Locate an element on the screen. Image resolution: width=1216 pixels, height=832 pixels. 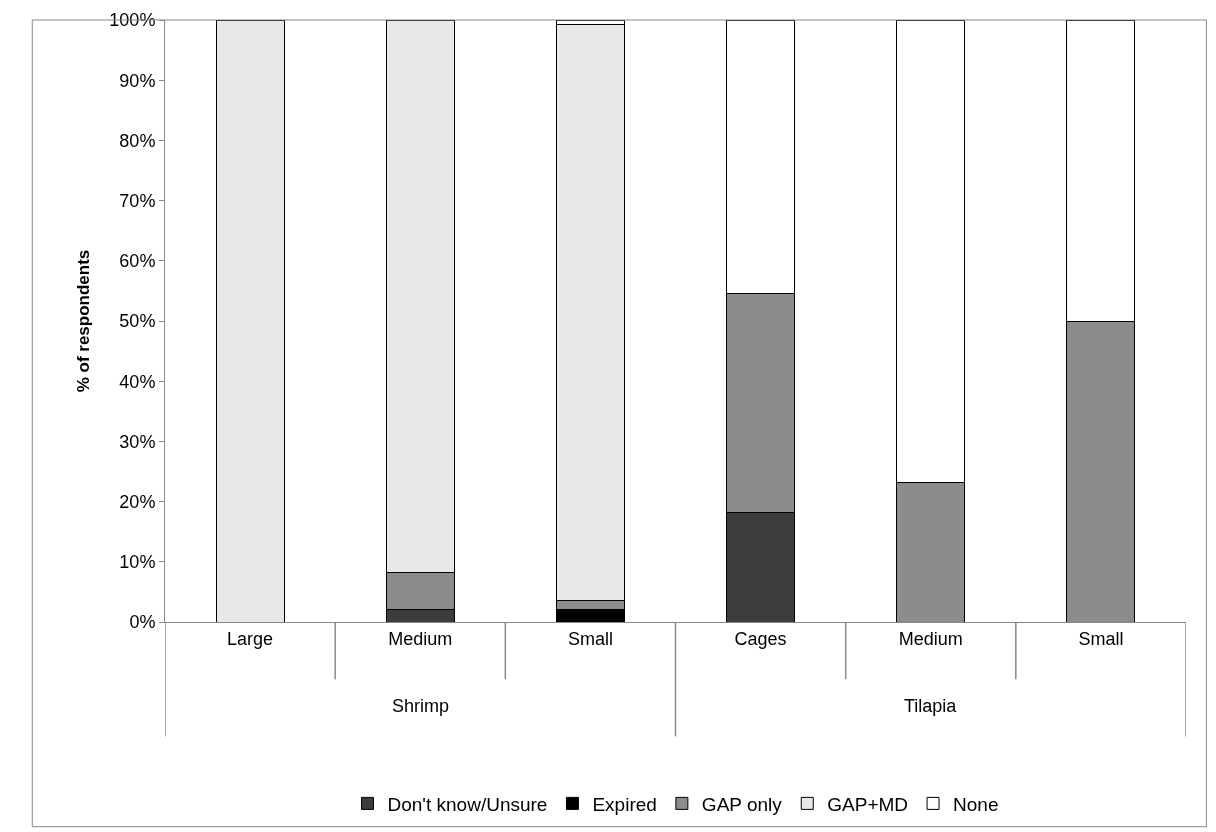
legend-label: Don't know/Unsure is located at coordinates (467, 804).